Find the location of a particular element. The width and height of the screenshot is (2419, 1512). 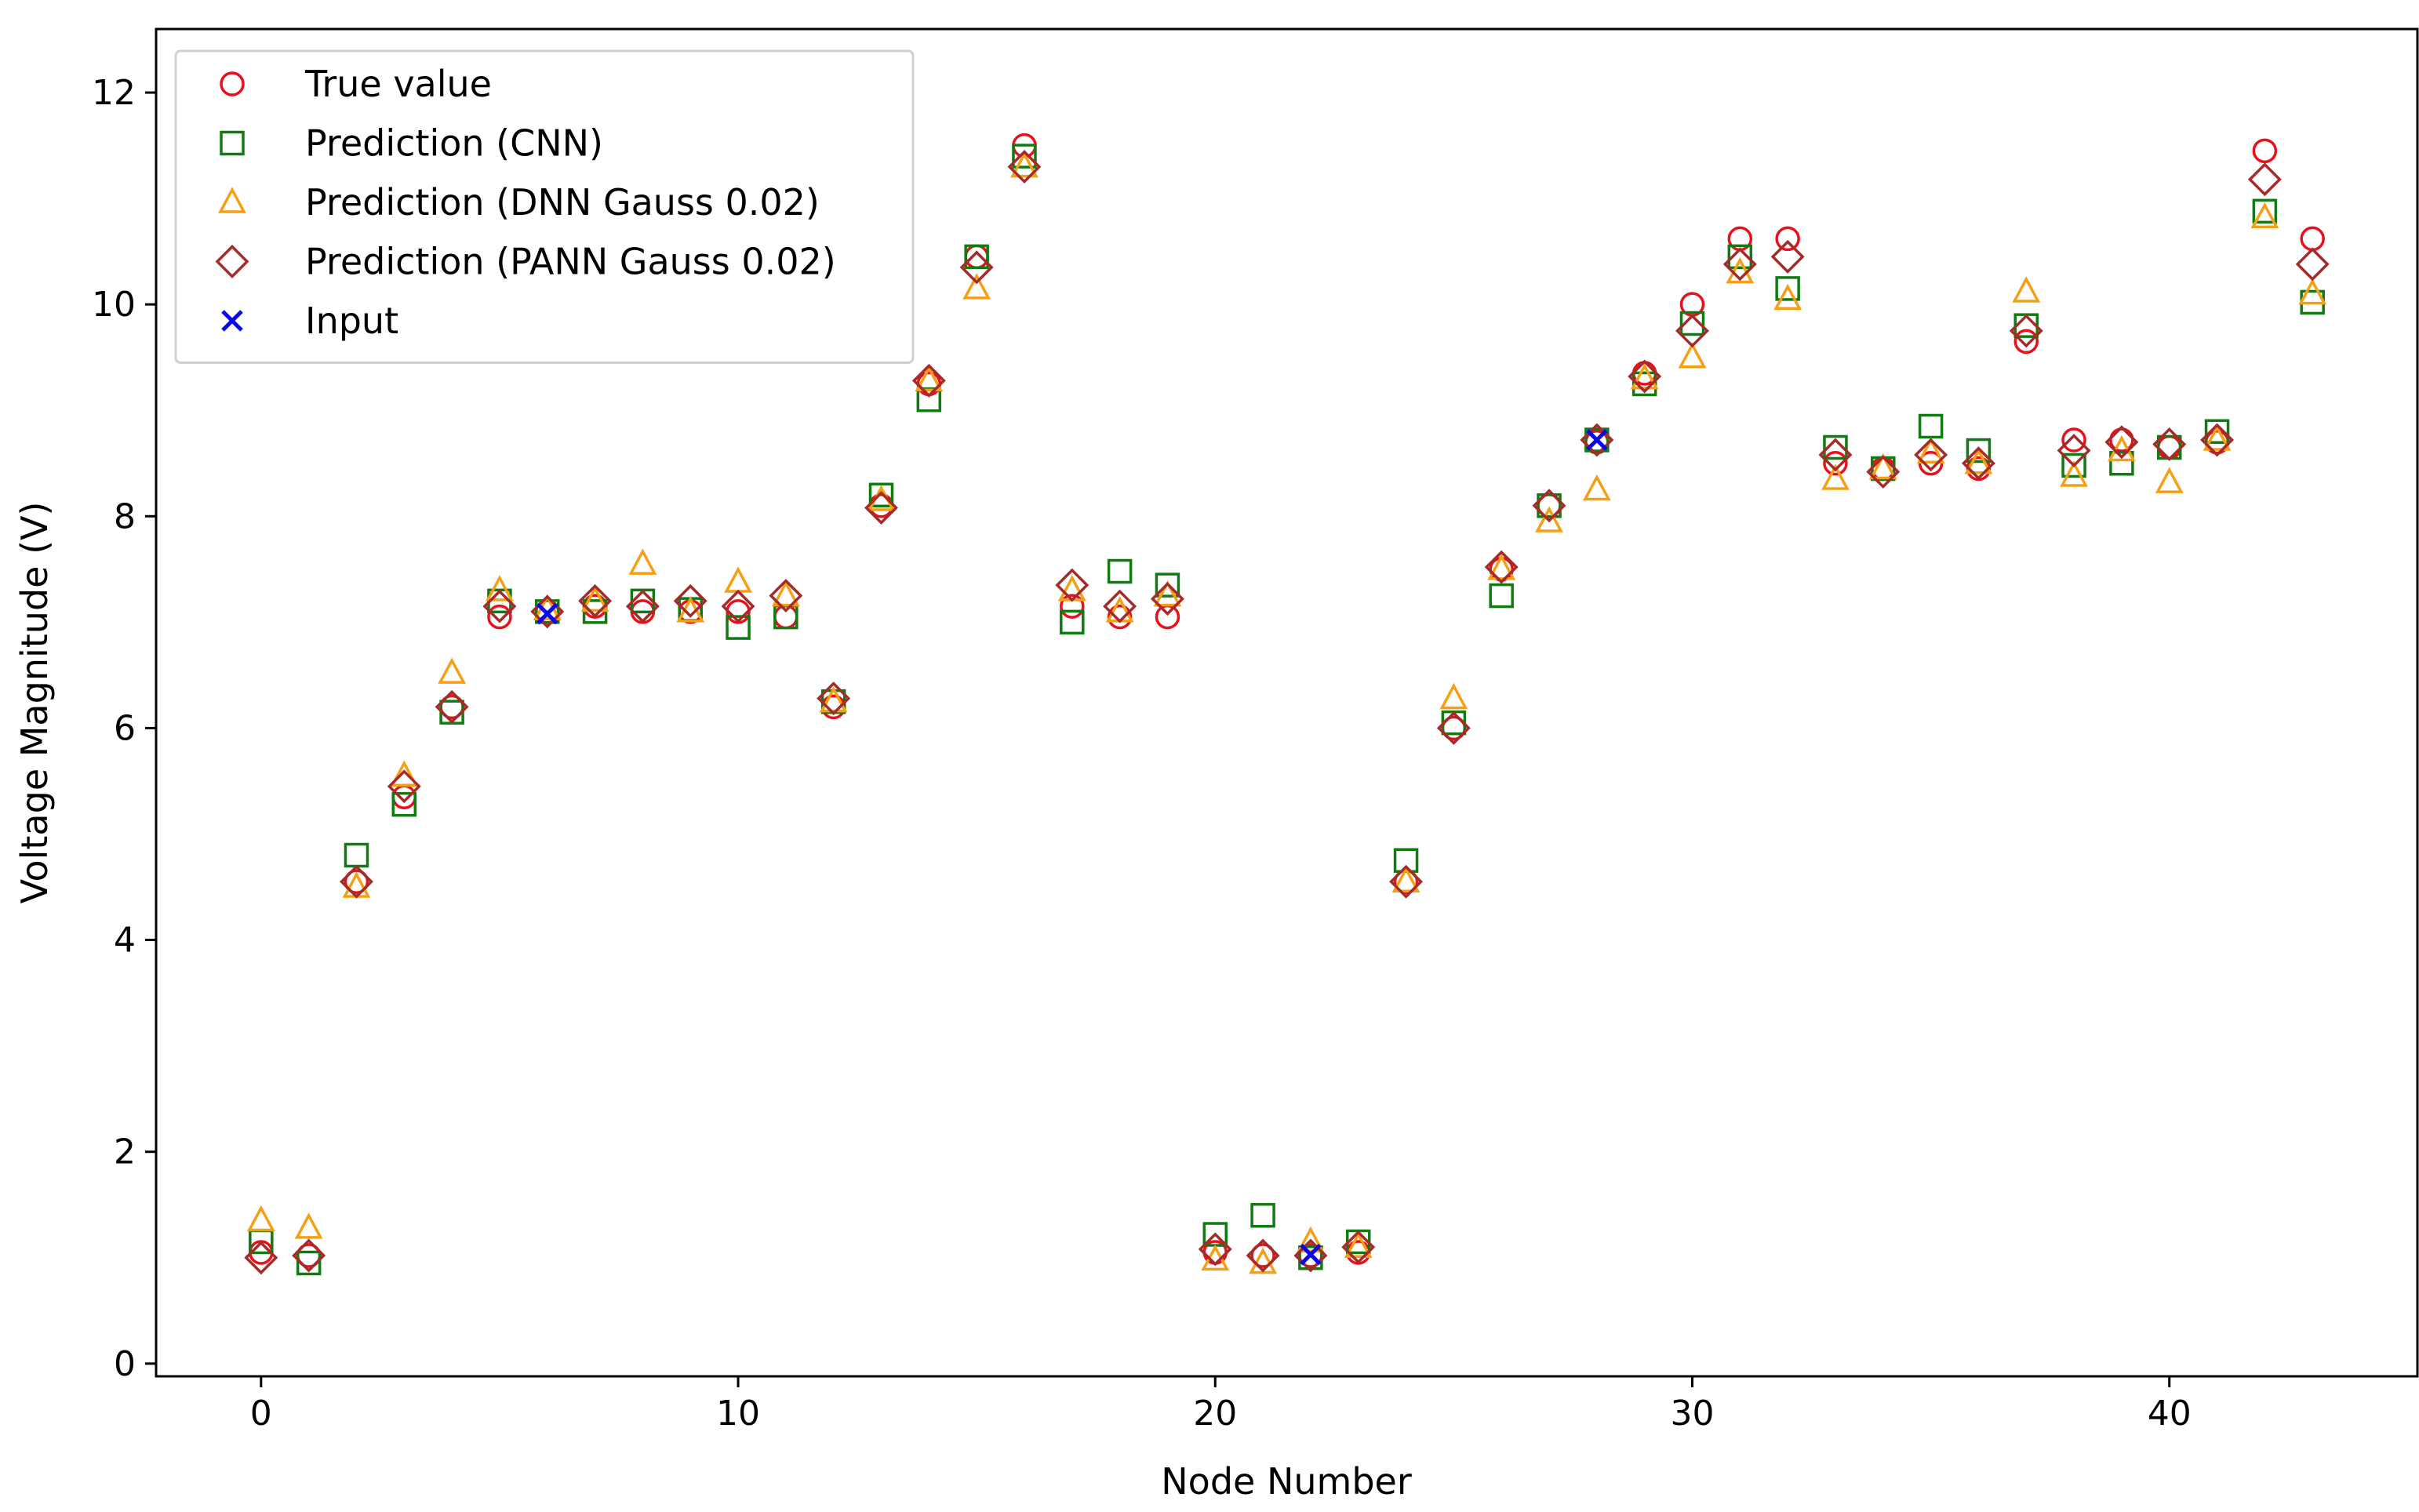

y-axis-label: Voltage Magnitude (V) is located at coordinates (34, 703).